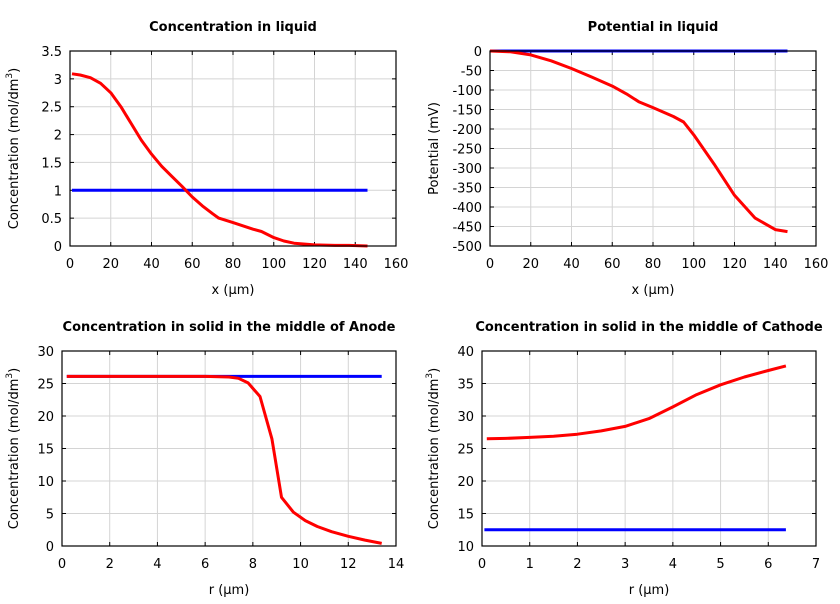 This screenshot has height=604, width=840. What do you see at coordinates (467, 208) in the screenshot?
I see `y-tick-label: -400` at bounding box center [467, 208].